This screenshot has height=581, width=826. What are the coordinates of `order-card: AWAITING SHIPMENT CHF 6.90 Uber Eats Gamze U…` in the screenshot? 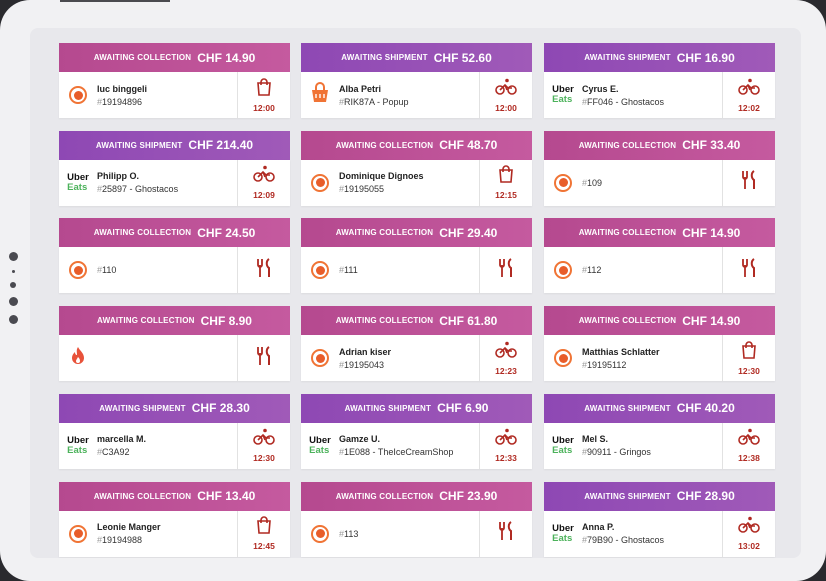 It's located at (416, 432).